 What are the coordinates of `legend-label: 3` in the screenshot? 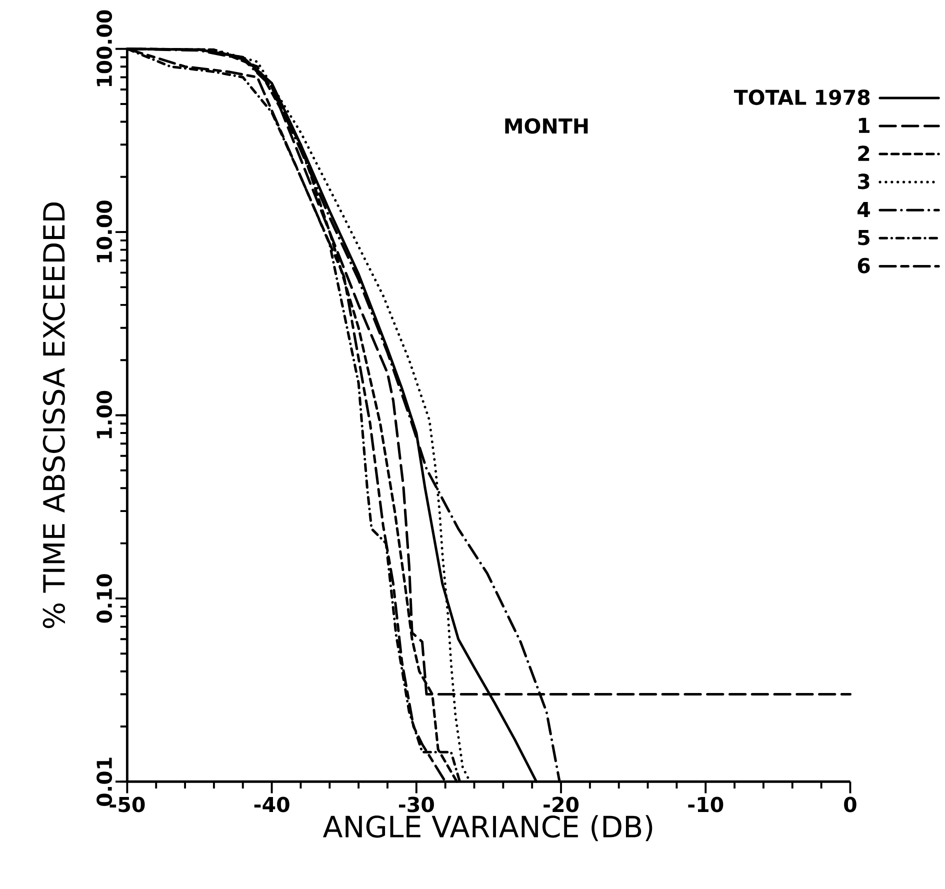 It's located at (864, 182).